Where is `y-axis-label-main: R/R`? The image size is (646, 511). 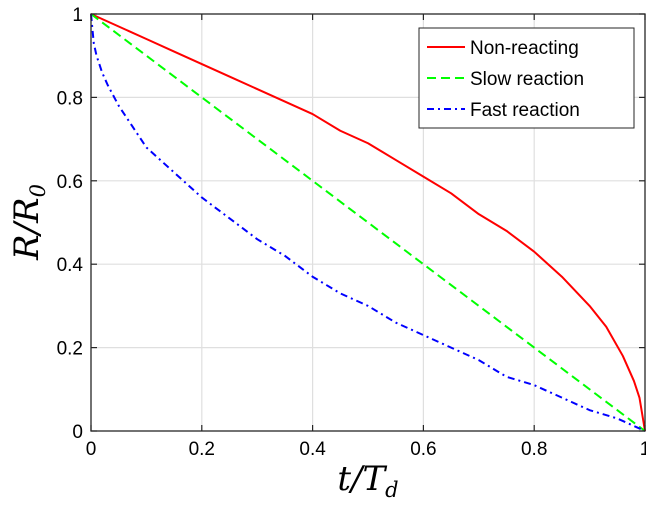
y-axis-label-main: R/R is located at coordinates (27, 229).